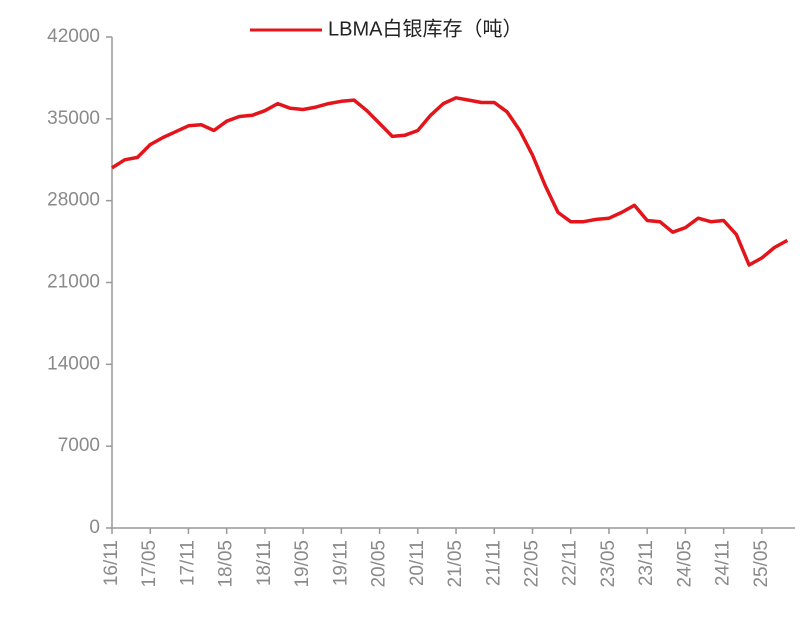 This screenshot has height=636, width=812. I want to click on y-tick-label: 28000, so click(73, 200).